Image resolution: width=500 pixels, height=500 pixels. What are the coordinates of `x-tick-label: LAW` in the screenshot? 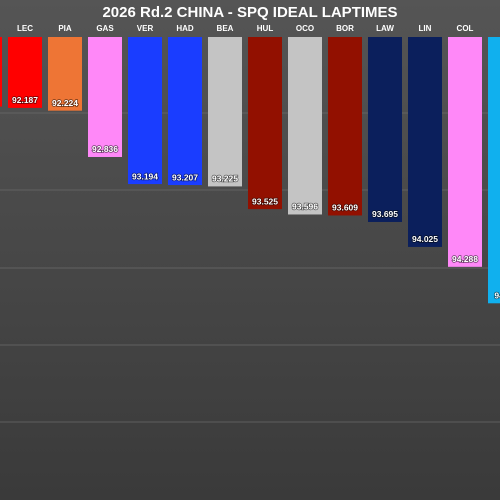 It's located at (385, 28).